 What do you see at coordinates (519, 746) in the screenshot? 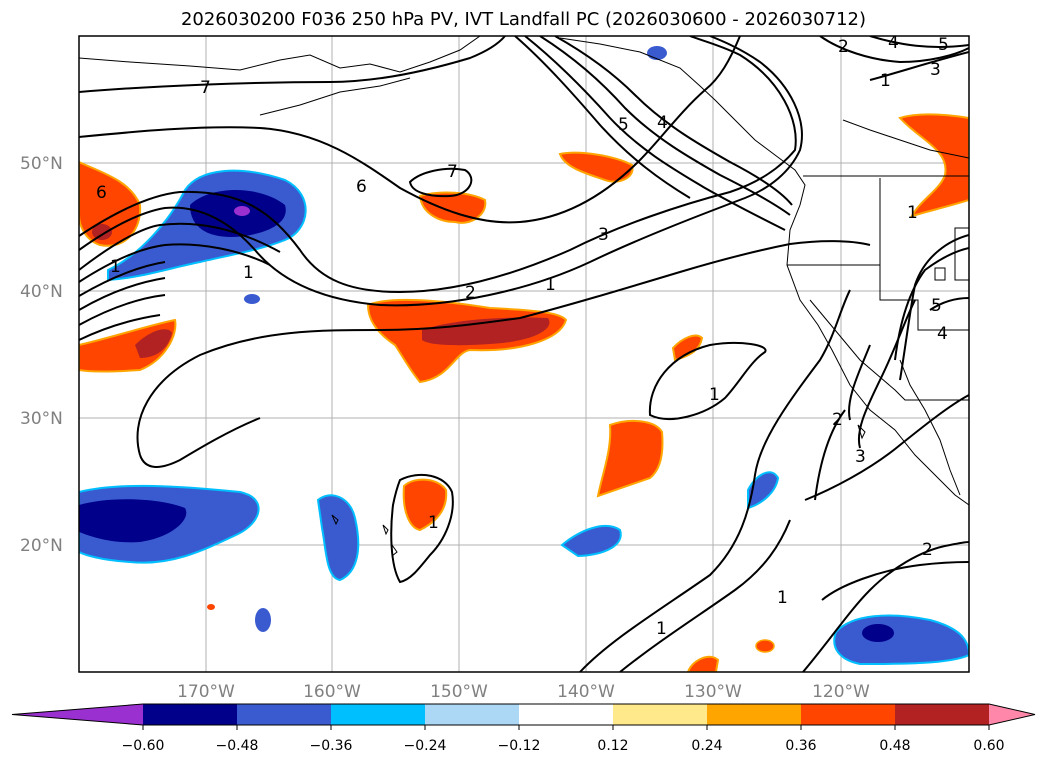
I see `colorbar-tick-label: −0.12` at bounding box center [519, 746].